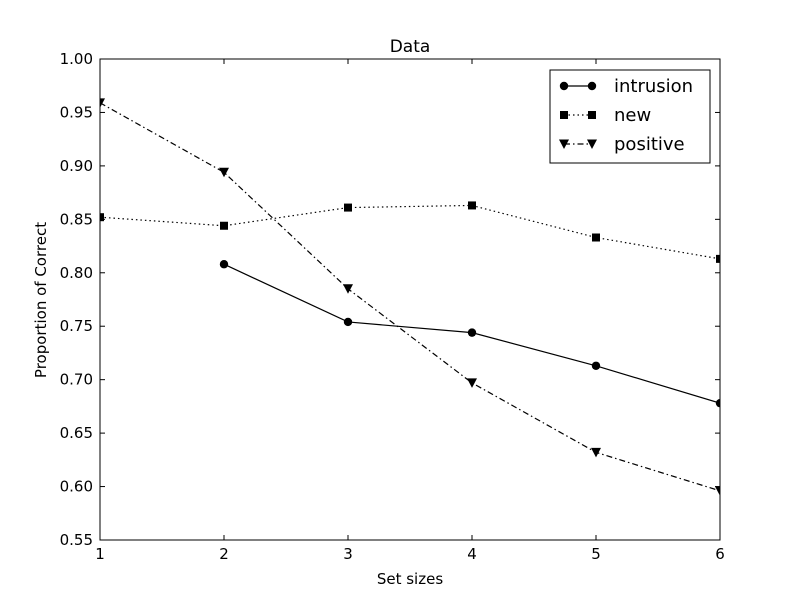  Describe the element at coordinates (76, 380) in the screenshot. I see `y-tick-label: 0.70` at that location.